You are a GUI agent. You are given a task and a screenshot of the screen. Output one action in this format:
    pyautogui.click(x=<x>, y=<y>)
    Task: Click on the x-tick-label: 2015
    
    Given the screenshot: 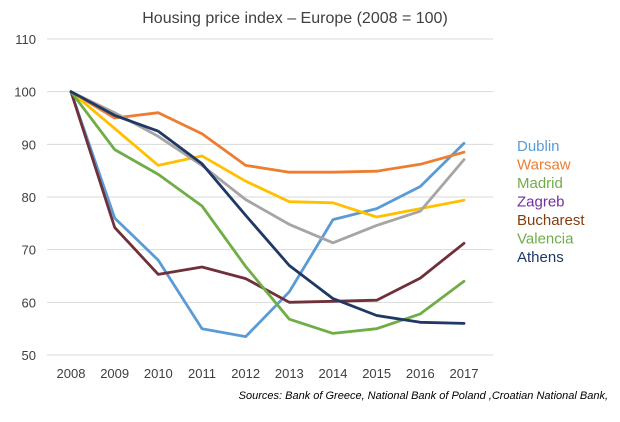 What is the action you would take?
    pyautogui.click(x=376, y=373)
    